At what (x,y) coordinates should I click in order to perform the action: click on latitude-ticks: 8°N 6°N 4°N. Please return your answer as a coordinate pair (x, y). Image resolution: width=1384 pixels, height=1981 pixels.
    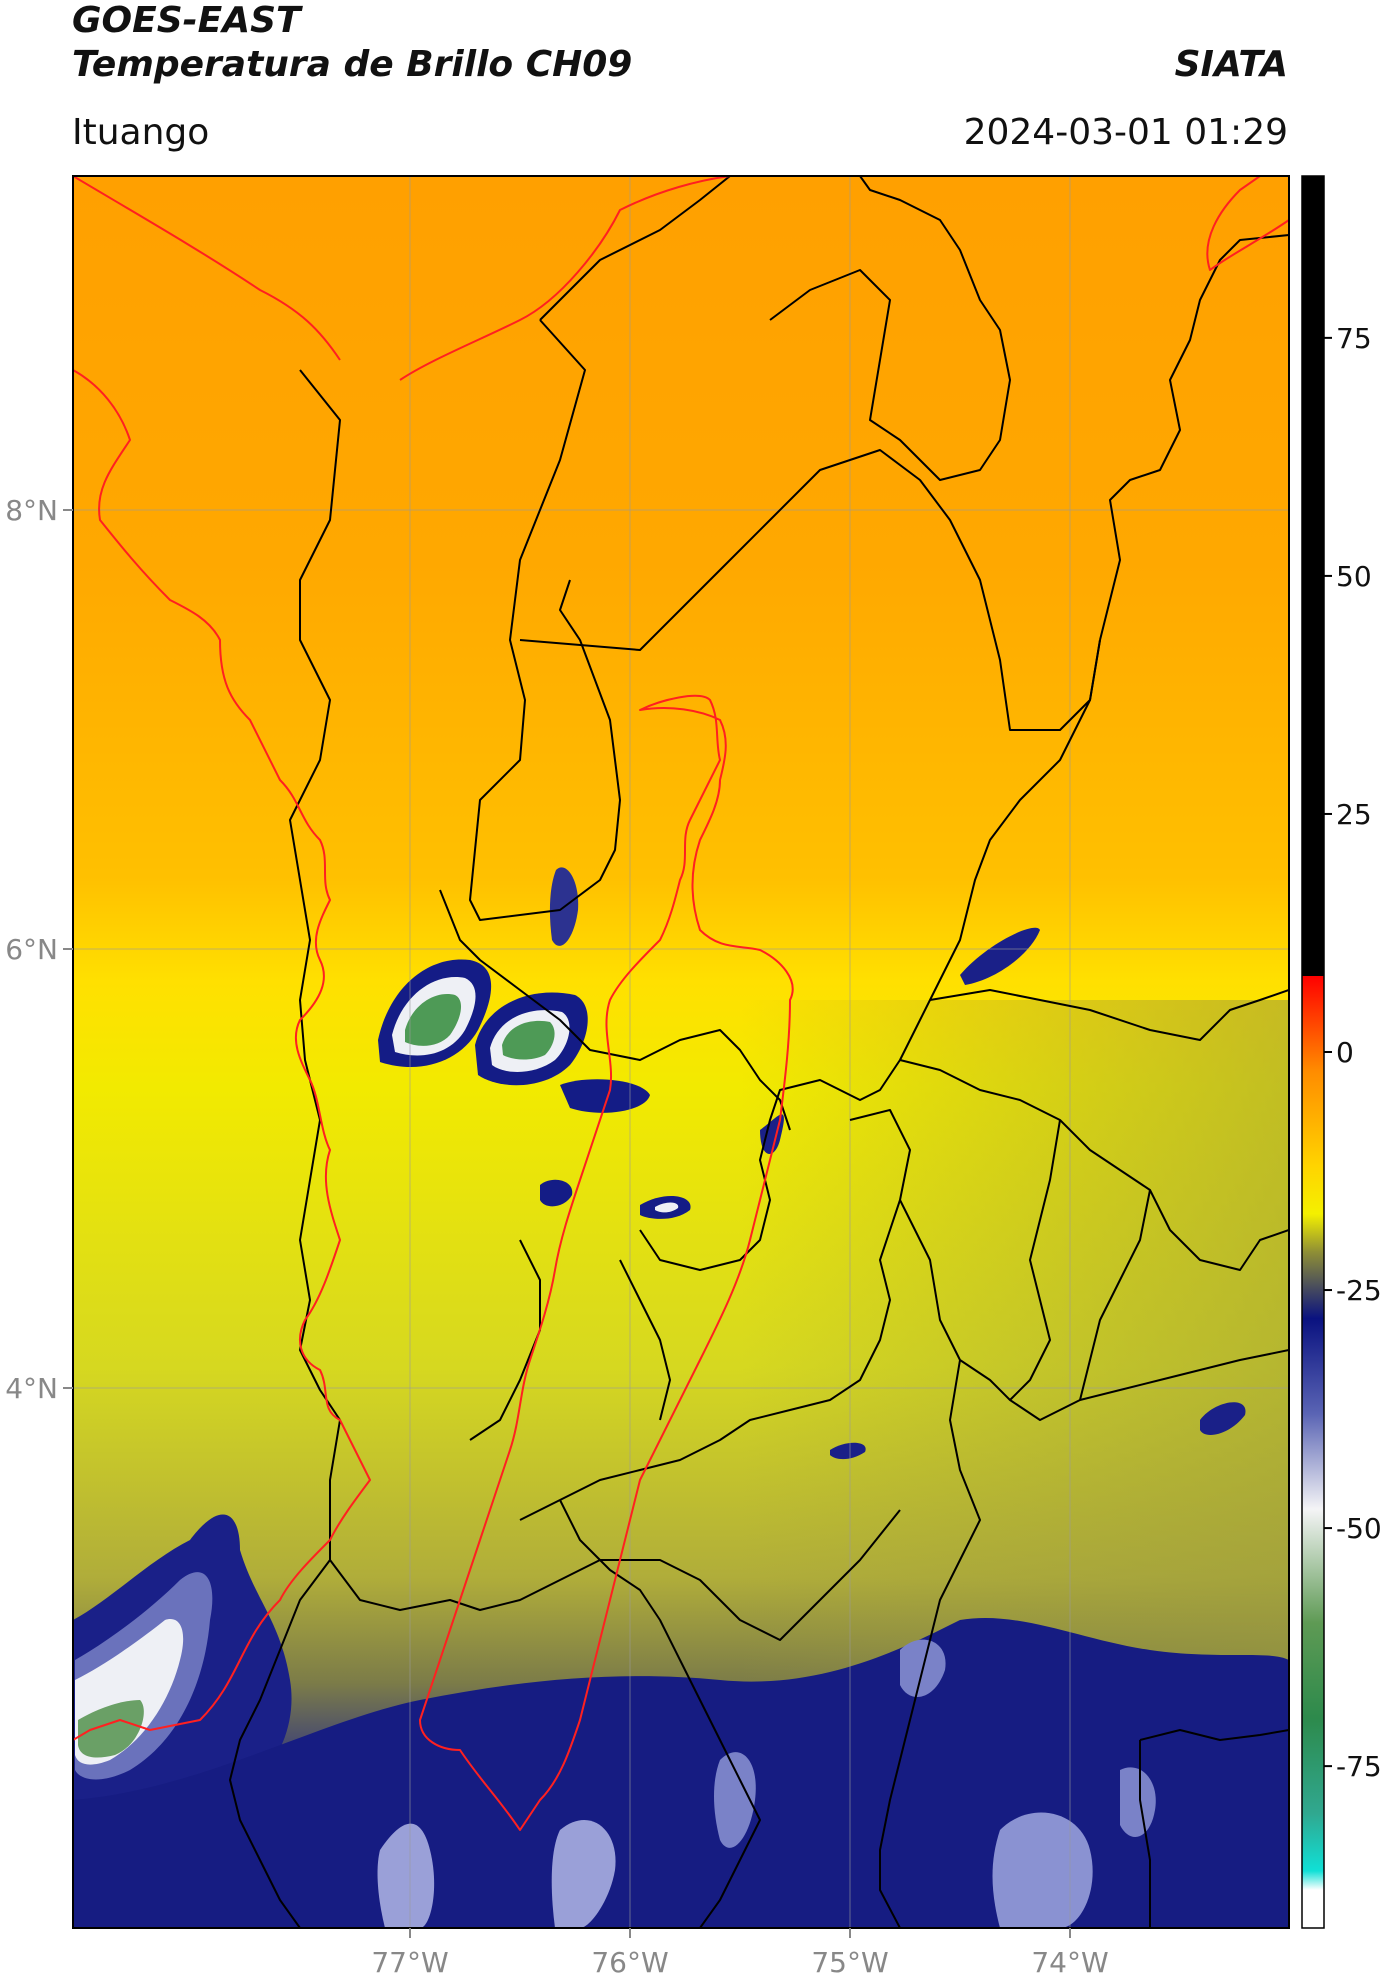
    Looking at the image, I should click on (39, 949).